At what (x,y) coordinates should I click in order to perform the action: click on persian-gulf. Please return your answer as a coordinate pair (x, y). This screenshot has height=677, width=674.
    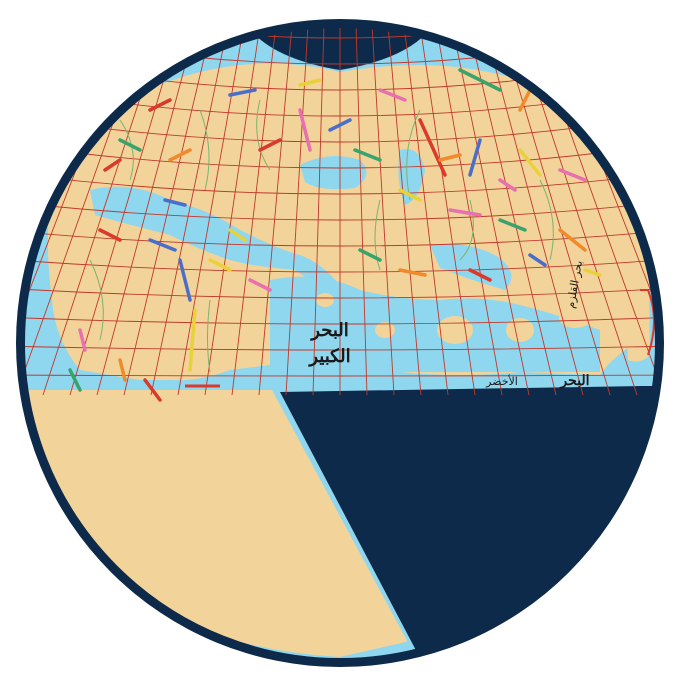
    Looking at the image, I should click on (471, 266).